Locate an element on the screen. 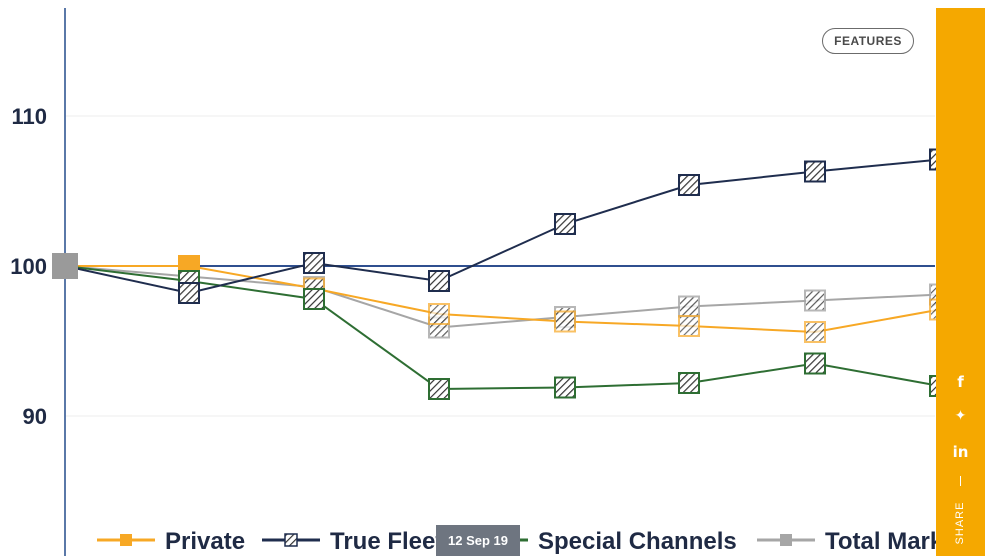 This screenshot has height=556, width=985. legend-label: Private is located at coordinates (205, 541).